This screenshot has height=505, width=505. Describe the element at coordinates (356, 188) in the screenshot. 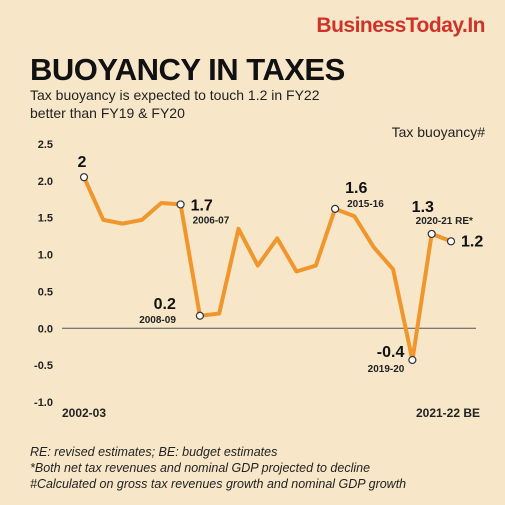

I see `data-label-value: 1.6` at that location.